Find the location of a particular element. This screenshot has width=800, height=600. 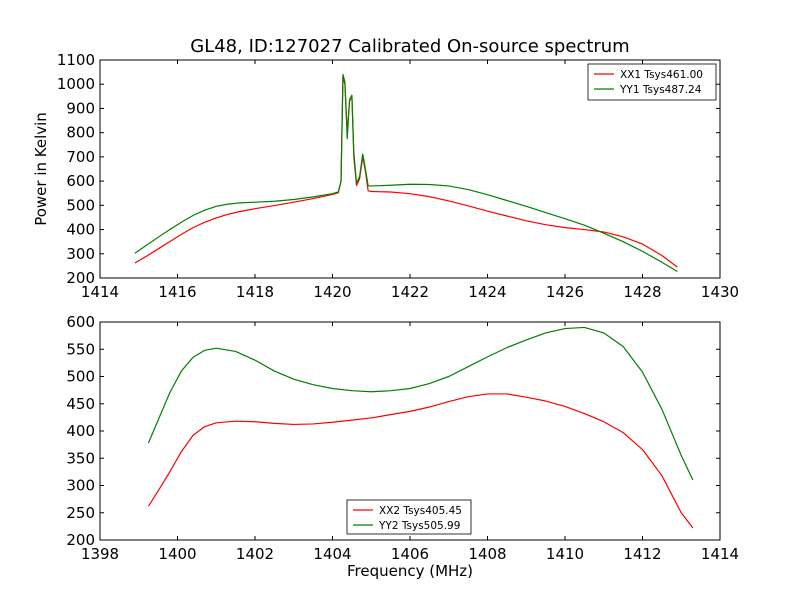

x-tick-label: 1418 is located at coordinates (255, 292).